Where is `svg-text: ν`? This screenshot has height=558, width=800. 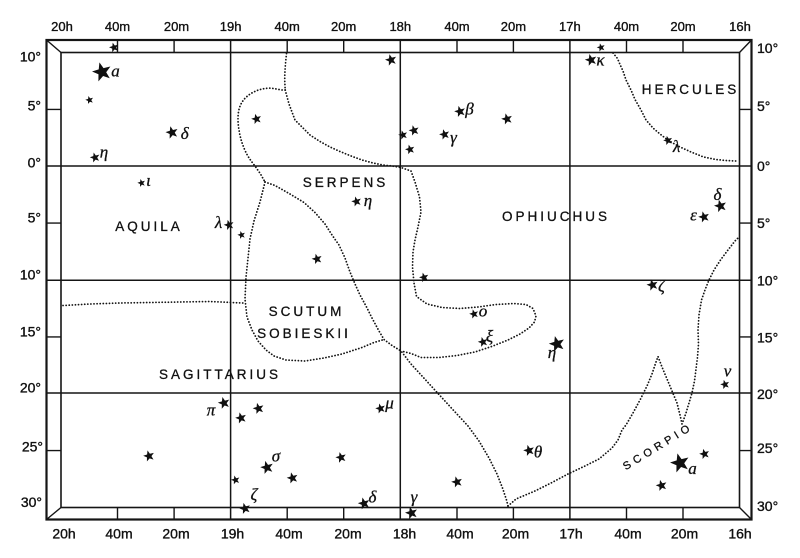
svg-text: ν is located at coordinates (728, 370).